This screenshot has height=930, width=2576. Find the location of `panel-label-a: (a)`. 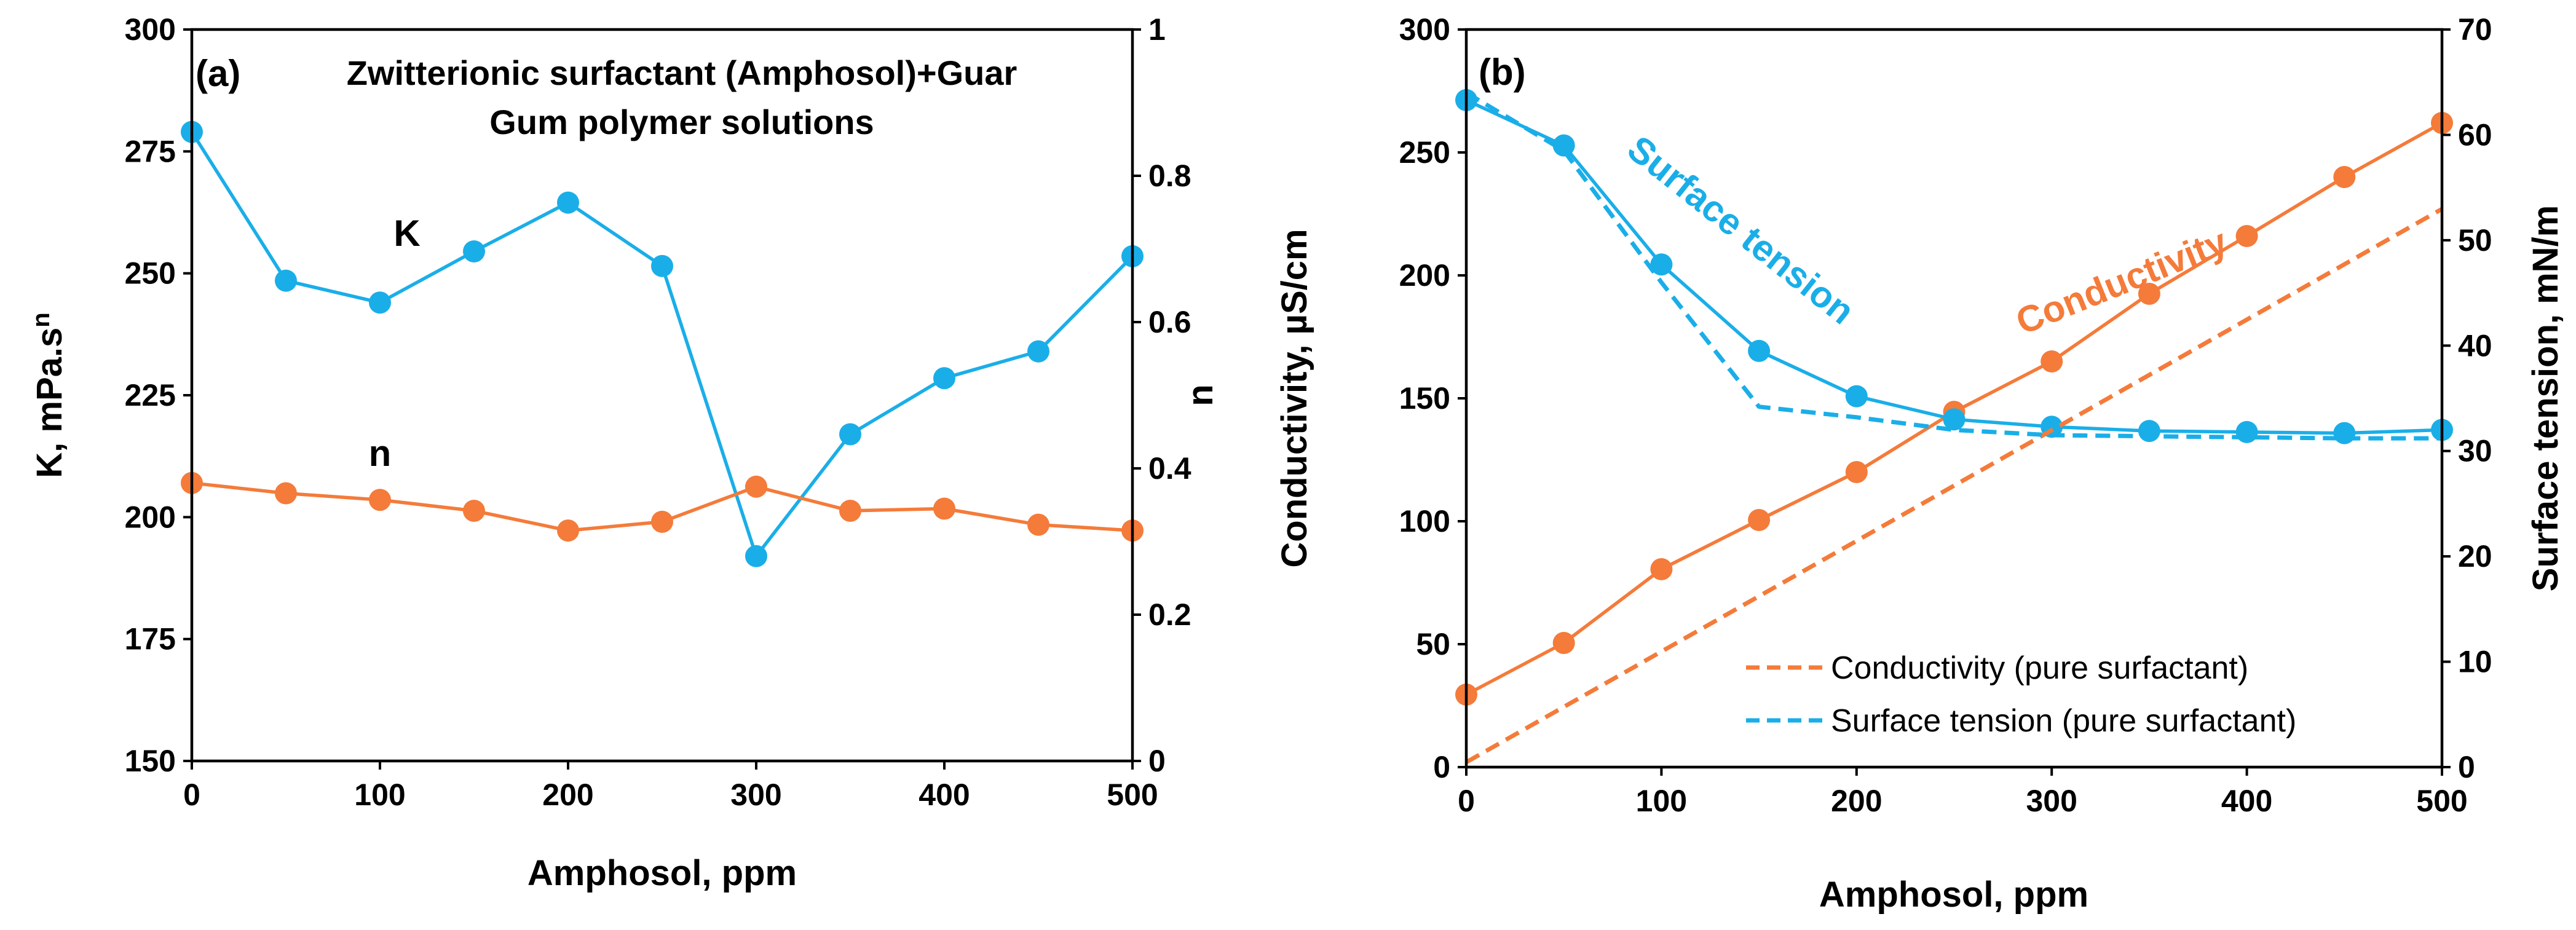

panel-label-a: (a) is located at coordinates (218, 73).